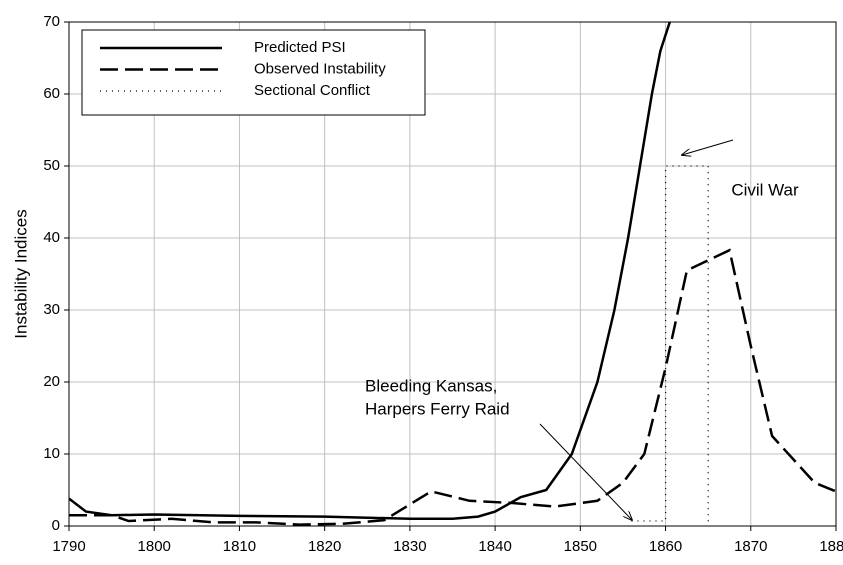  Describe the element at coordinates (51, 165) in the screenshot. I see `y-tick-label: 50` at that location.